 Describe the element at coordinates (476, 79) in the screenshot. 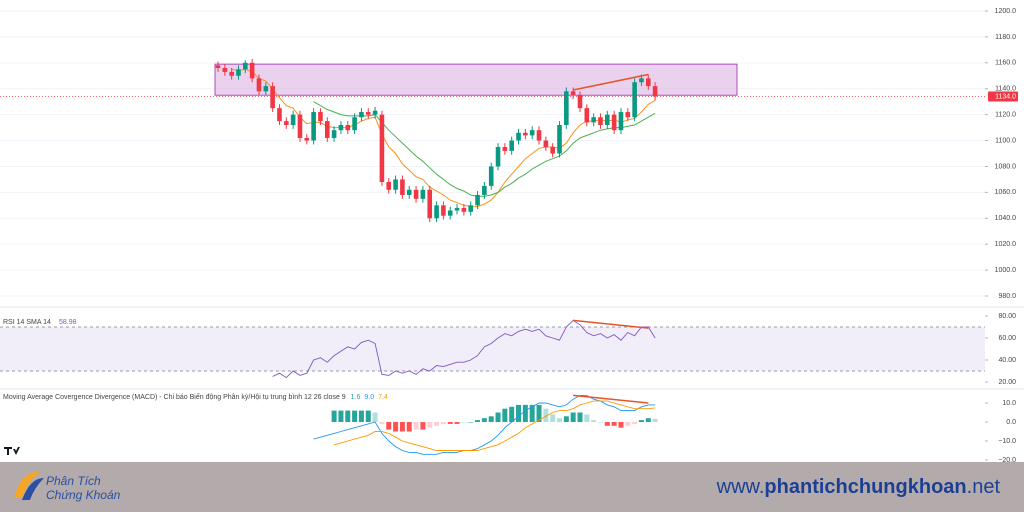

I see `zone` at that location.